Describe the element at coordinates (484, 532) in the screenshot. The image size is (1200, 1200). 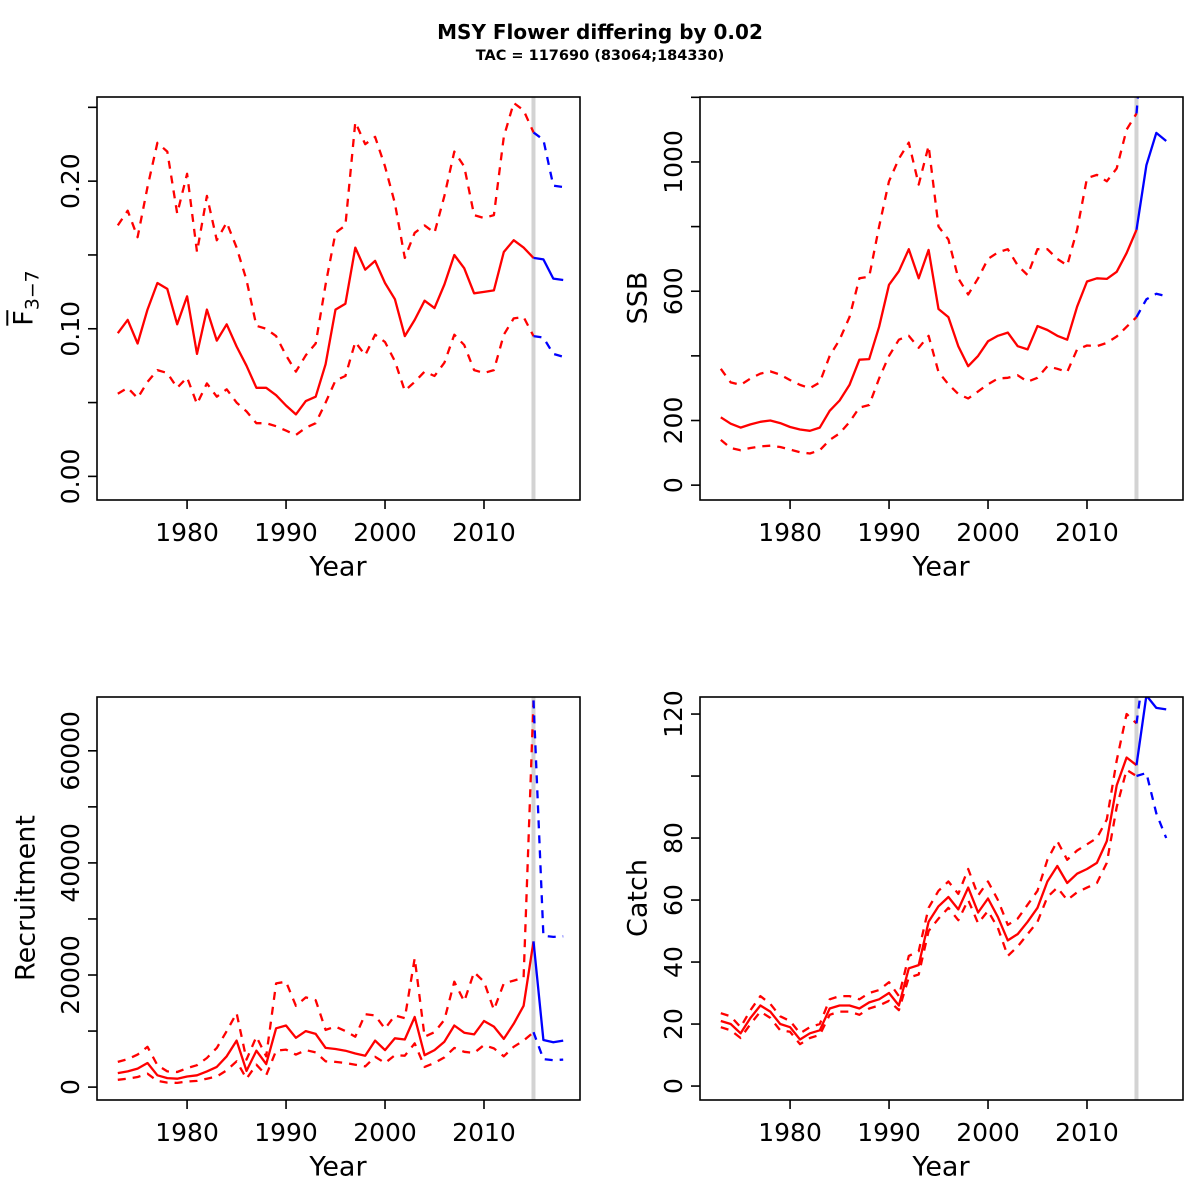
I see `fbar-x-tick-label: 2010` at that location.